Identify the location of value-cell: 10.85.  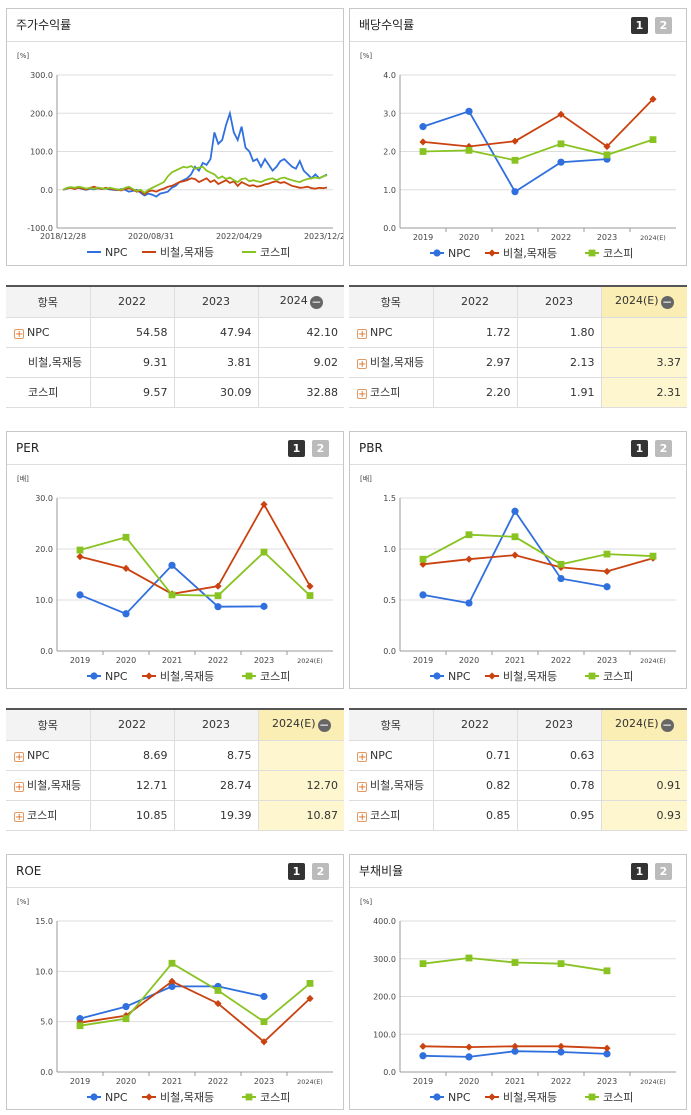
(132, 815).